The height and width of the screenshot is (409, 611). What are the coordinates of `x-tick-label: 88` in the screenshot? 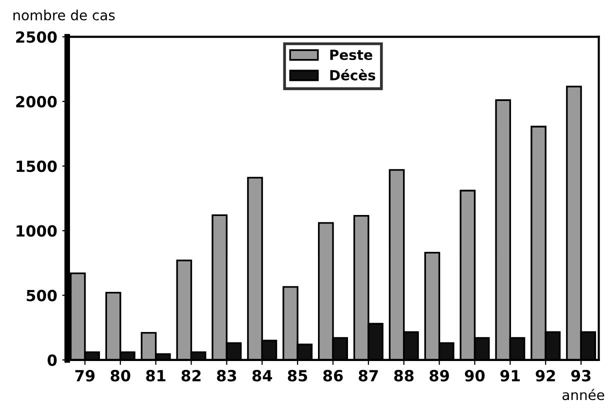 It's located at (404, 376).